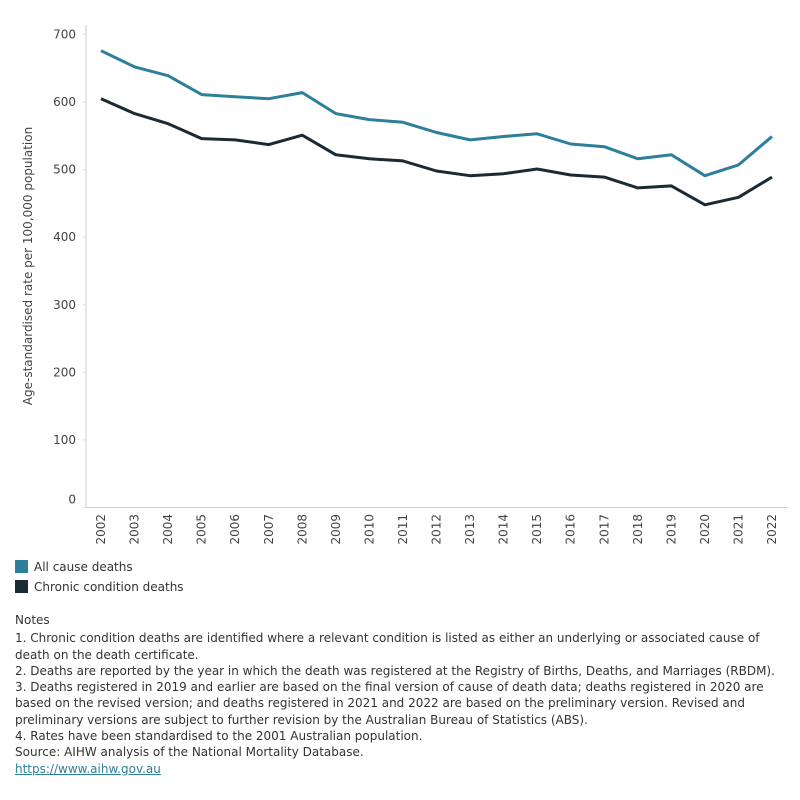 Image resolution: width=800 pixels, height=800 pixels. Describe the element at coordinates (470, 529) in the screenshot. I see `x-tick-label: 2013` at that location.